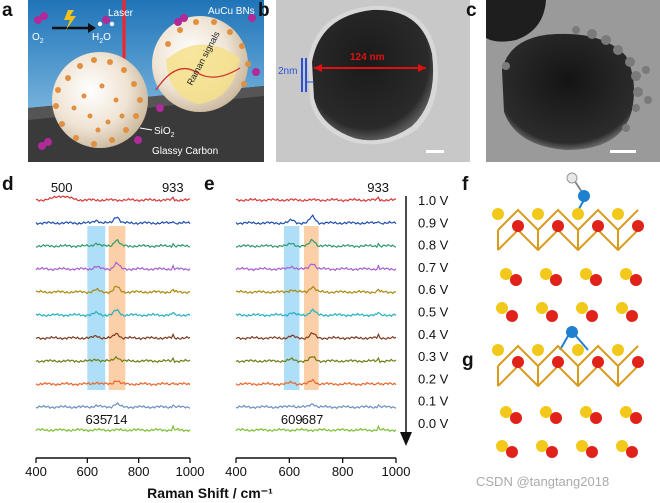  What do you see at coordinates (433, 267) in the screenshot?
I see `voltage-label: 0.7 V` at bounding box center [433, 267].